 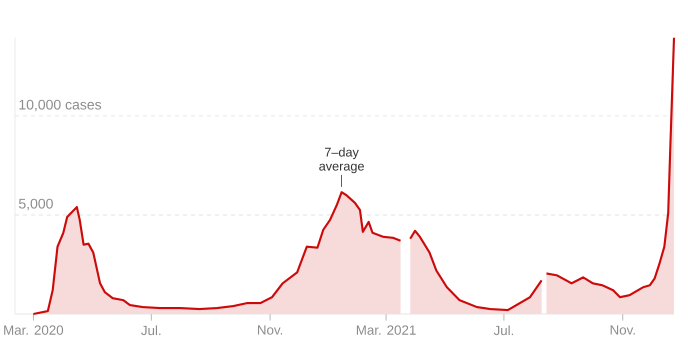 What do you see at coordinates (341, 160) in the screenshot?
I see `annotation: 7–day average` at bounding box center [341, 160].